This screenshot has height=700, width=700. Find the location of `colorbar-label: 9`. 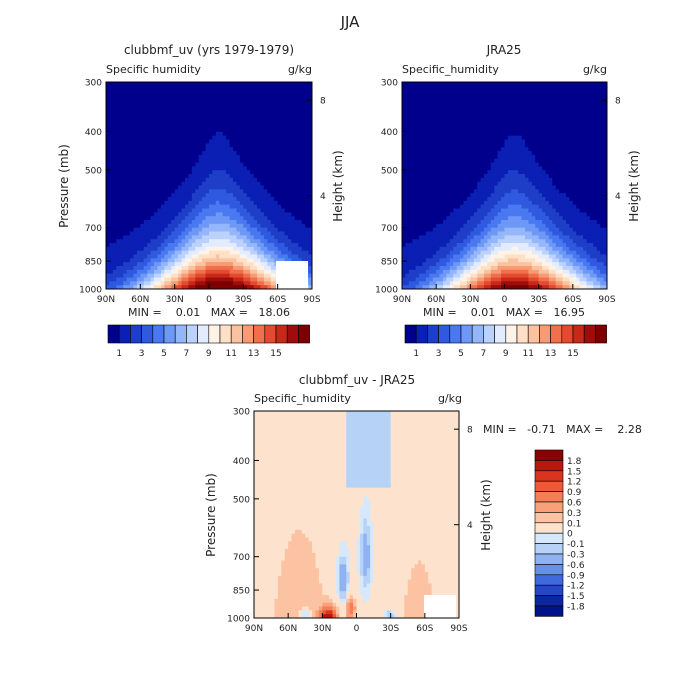

colorbar-label: 9 is located at coordinates (209, 354).